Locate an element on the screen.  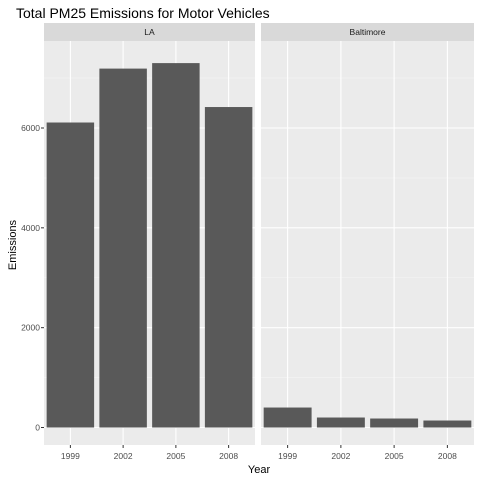
y-tick-label: 2000 is located at coordinates (30, 328).